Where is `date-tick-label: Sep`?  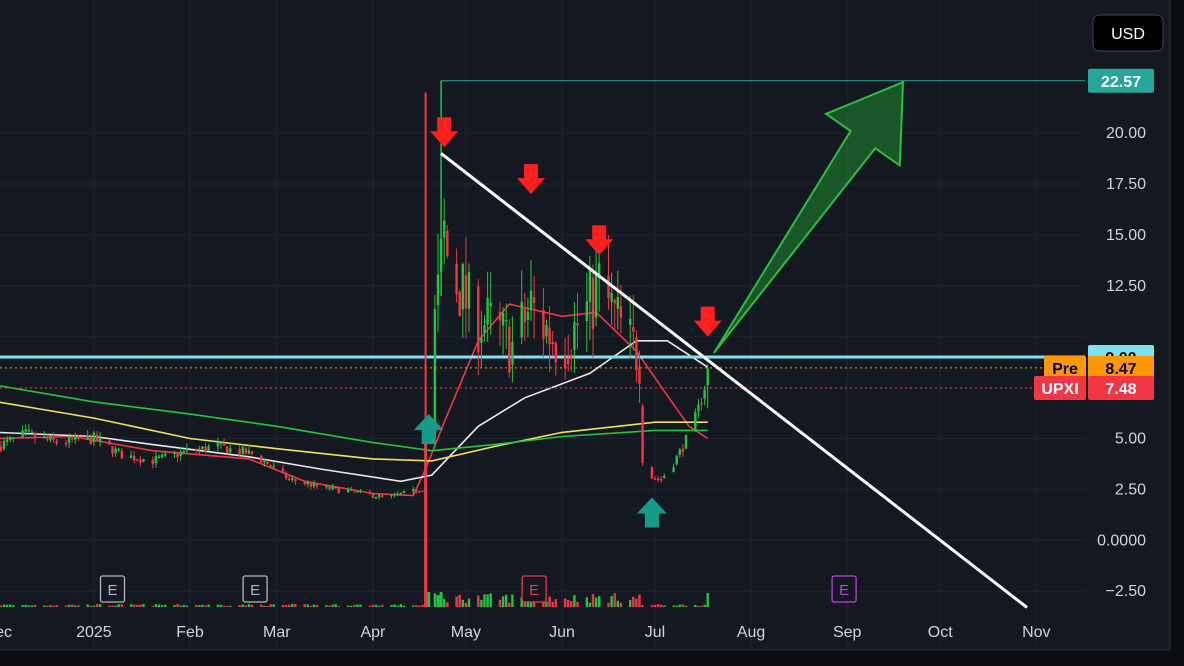 date-tick-label: Sep is located at coordinates (847, 632).